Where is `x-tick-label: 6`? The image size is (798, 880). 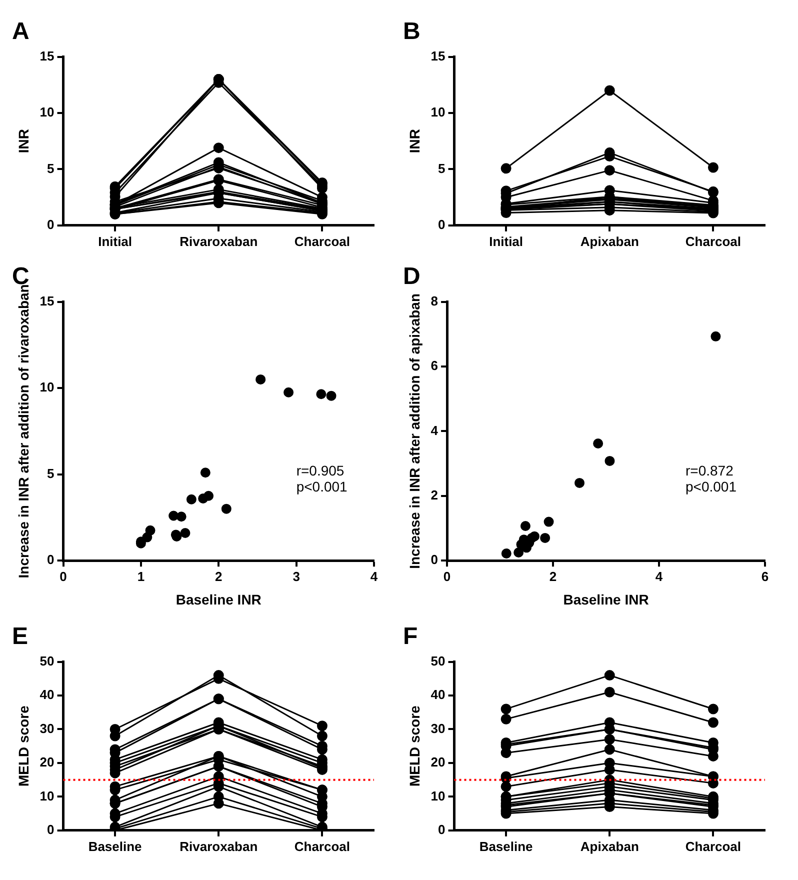
x-tick-label: 6 is located at coordinates (765, 576).